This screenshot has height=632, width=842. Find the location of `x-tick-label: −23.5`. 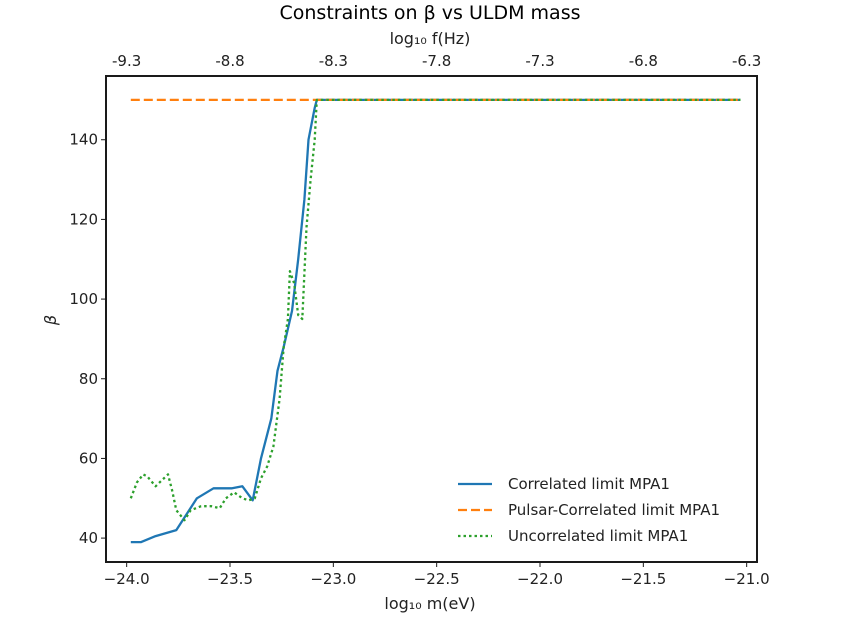

x-tick-label: −23.5 is located at coordinates (230, 579).